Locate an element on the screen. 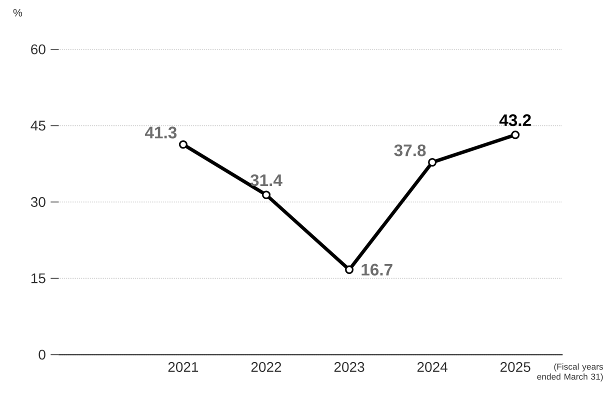 This screenshot has height=412, width=616. x-tick-label: 2024 is located at coordinates (432, 367).